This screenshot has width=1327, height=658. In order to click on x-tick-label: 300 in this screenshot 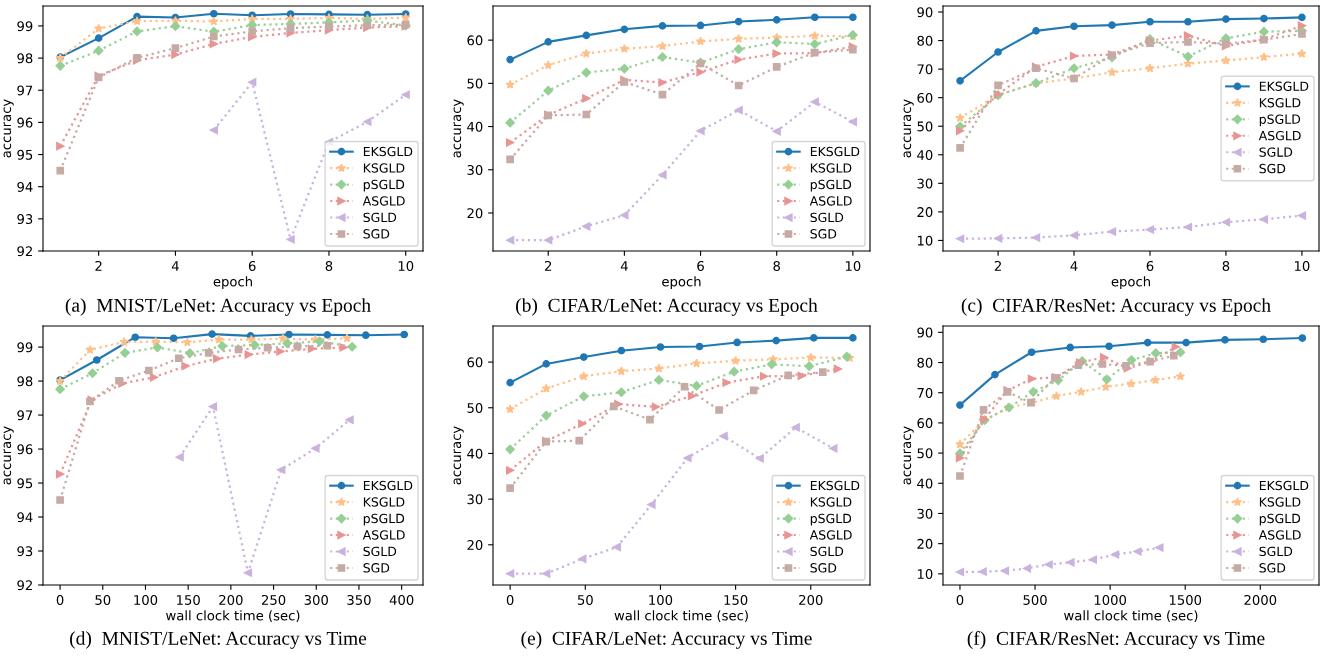, I will do `click(316, 599)`.